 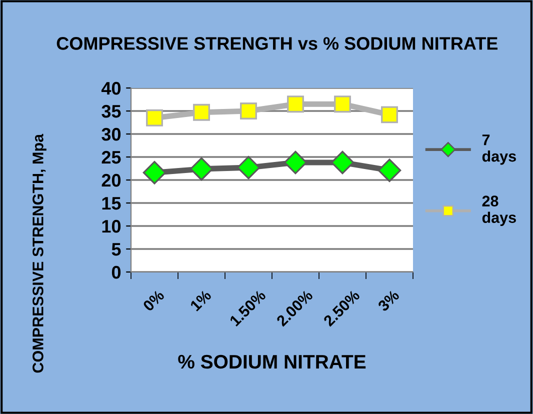 I want to click on y-tick-label: 35, so click(x=111, y=111).